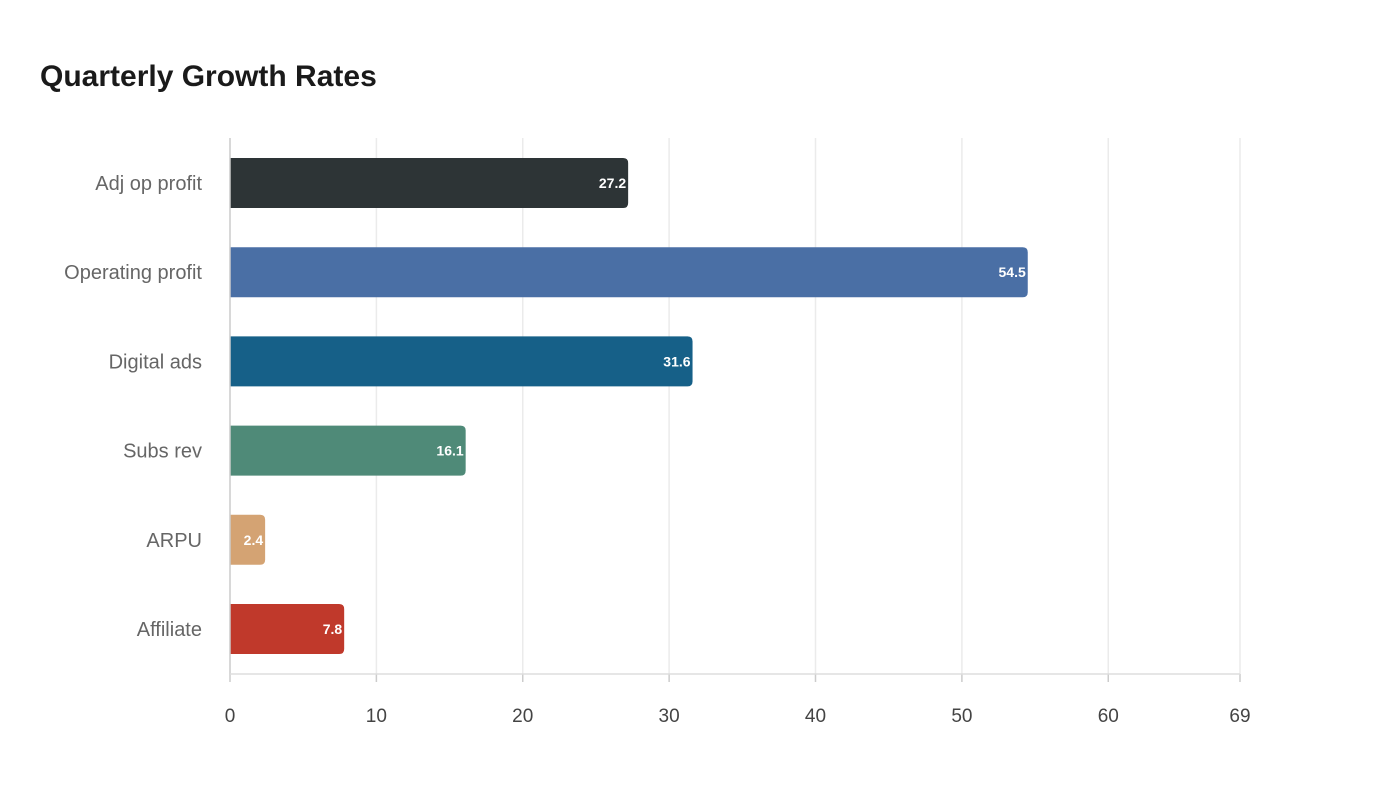 This screenshot has height=800, width=1400. What do you see at coordinates (522, 716) in the screenshot?
I see `x-tick-label: 20` at bounding box center [522, 716].